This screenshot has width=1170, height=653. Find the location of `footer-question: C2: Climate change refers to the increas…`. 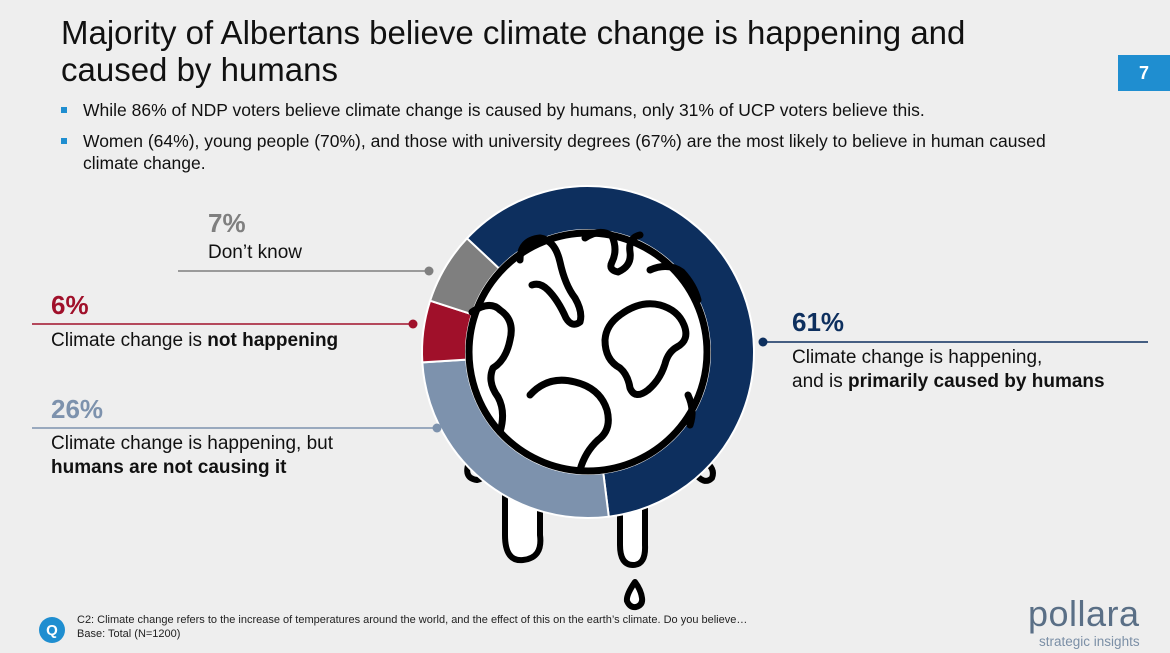

footer-question: C2: Climate change refers to the increas… is located at coordinates (412, 620).